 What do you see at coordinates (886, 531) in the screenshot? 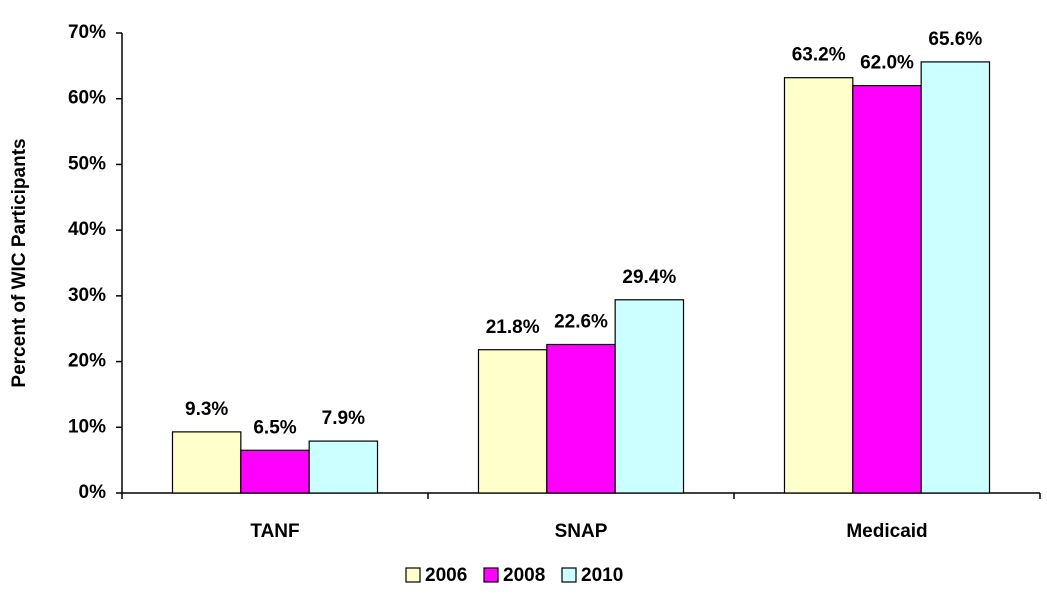
I see `x-tick-label: Medicaid` at bounding box center [886, 531].